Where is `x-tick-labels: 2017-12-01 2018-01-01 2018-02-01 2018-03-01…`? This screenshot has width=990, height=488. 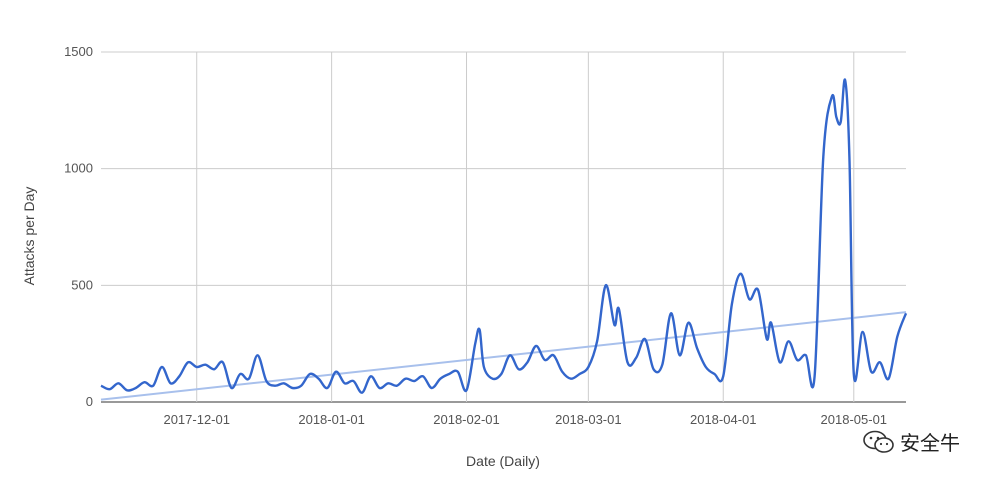 x-tick-labels: 2017-12-01 2018-01-01 2018-02-01 2018-03-01… is located at coordinates (525, 419).